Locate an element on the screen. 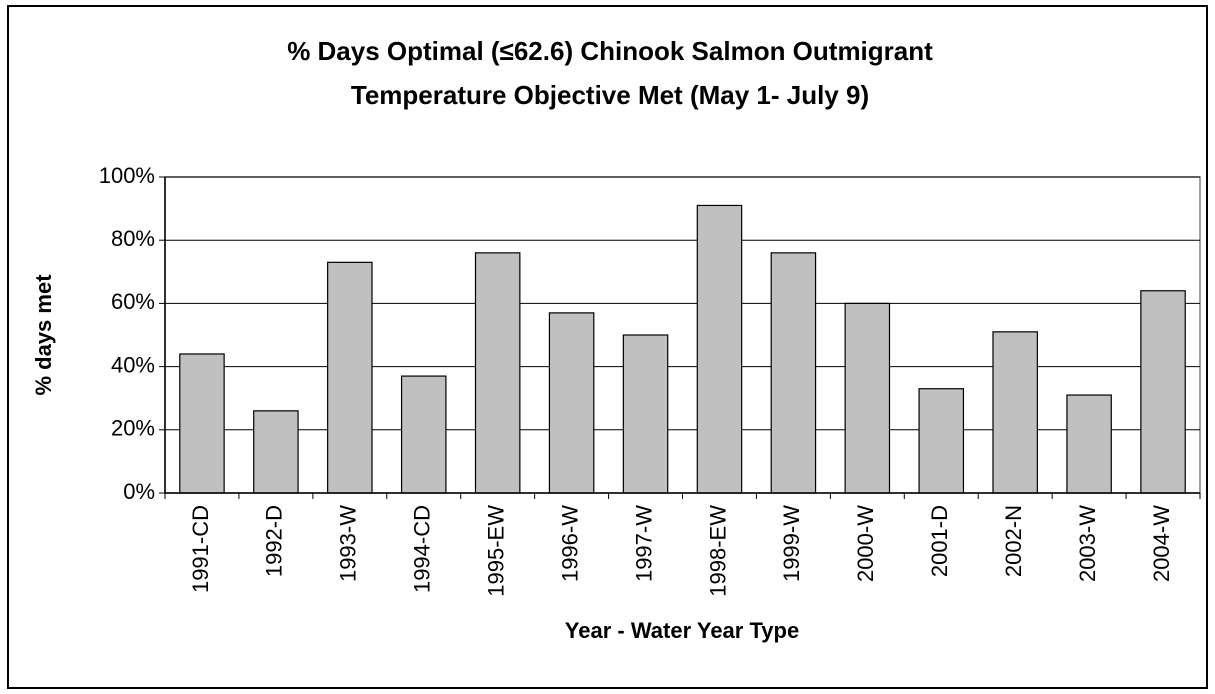  x-tick-label: 1996-W is located at coordinates (569, 543).